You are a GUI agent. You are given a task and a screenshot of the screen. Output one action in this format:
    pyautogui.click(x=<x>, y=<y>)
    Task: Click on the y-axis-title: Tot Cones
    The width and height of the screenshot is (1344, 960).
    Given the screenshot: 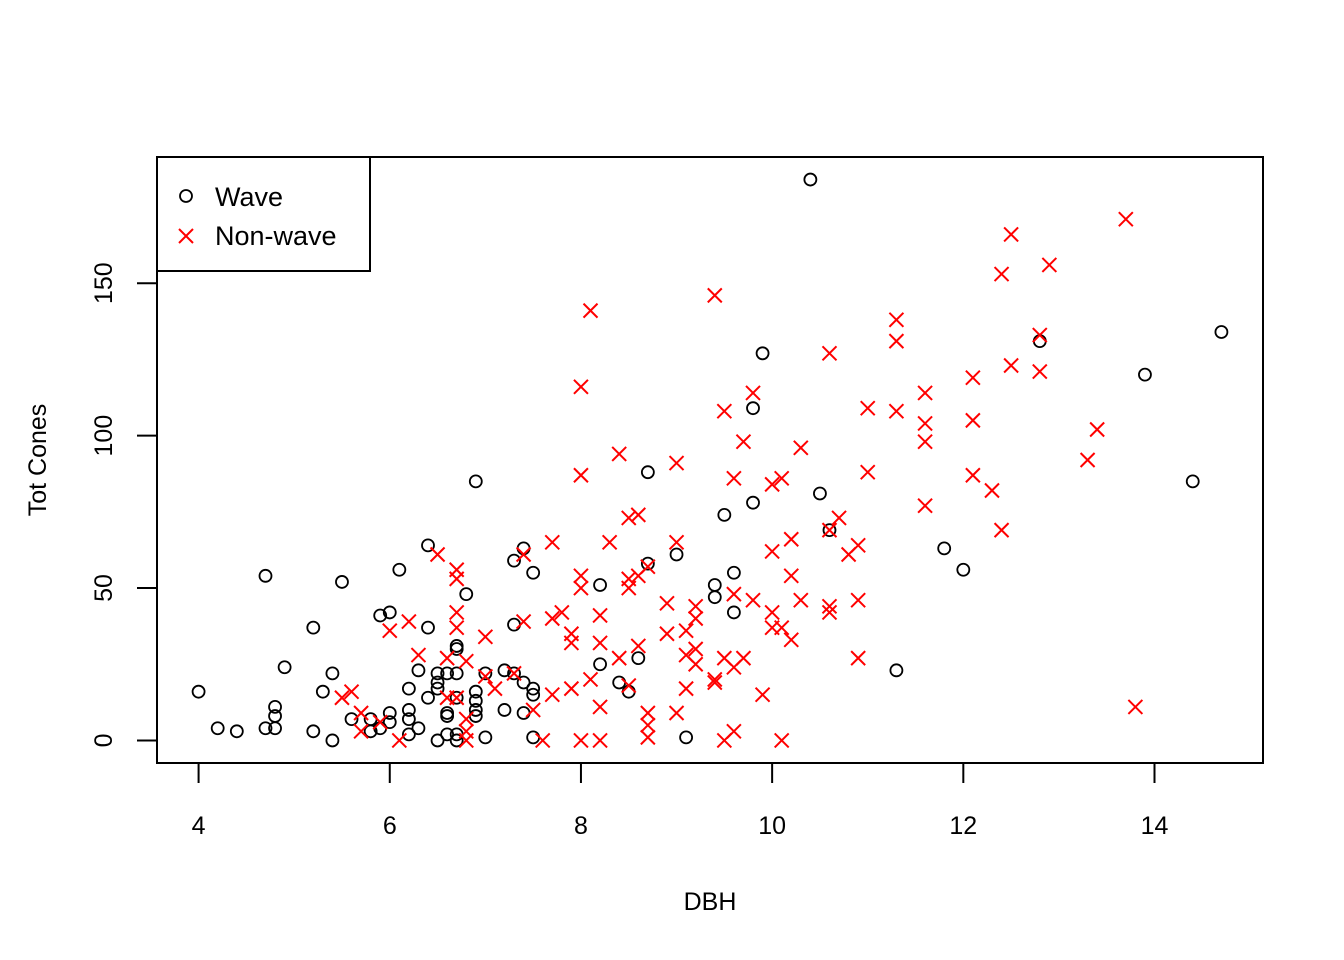 What is the action you would take?
    pyautogui.click(x=38, y=460)
    